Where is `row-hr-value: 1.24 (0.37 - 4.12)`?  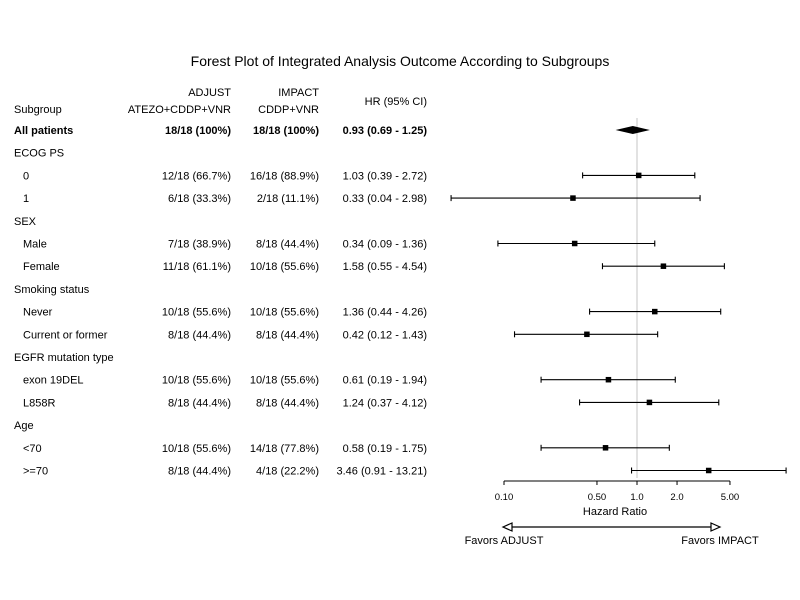
row-hr-value: 1.24 (0.37 - 4.12) is located at coordinates (385, 403).